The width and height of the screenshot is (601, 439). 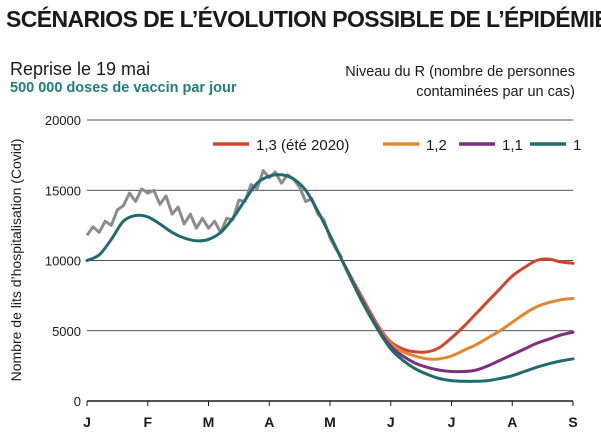 What do you see at coordinates (495, 92) in the screenshot?
I see `legend-title-line2: contaminées par un cas)` at bounding box center [495, 92].